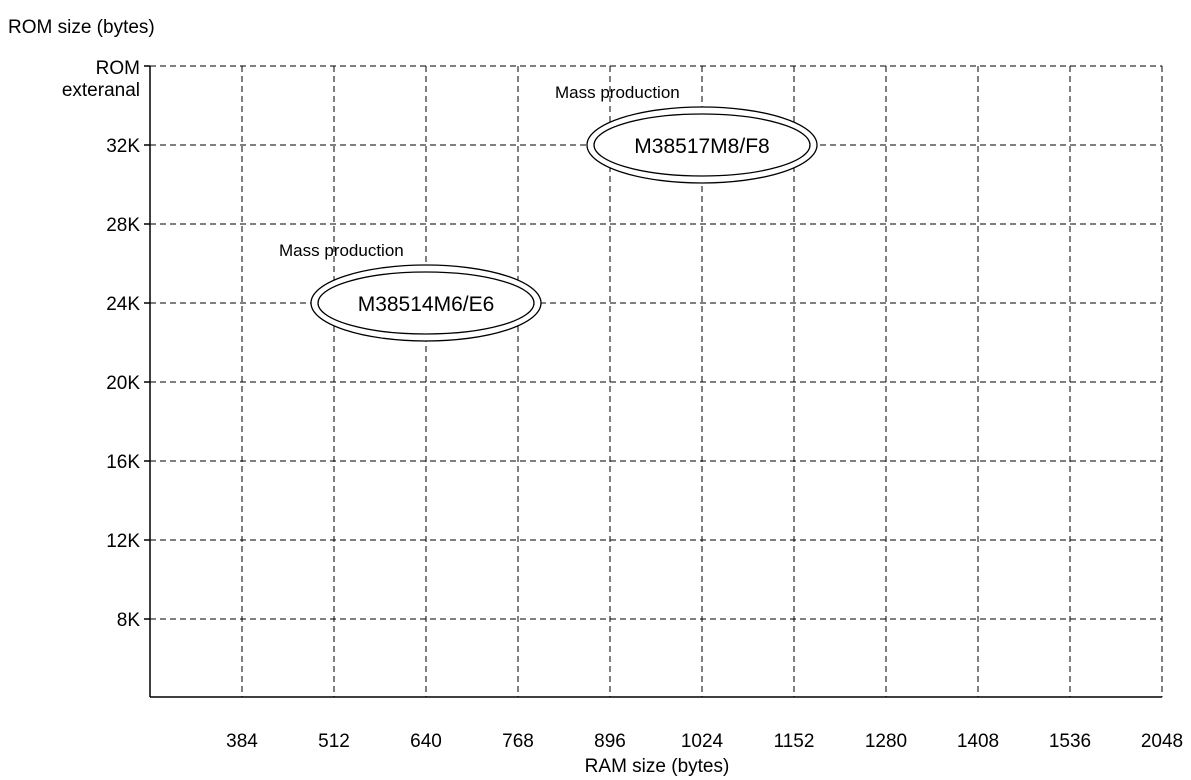  What do you see at coordinates (81, 27) in the screenshot?
I see `y-axis-title: ROM size (bytes)` at bounding box center [81, 27].